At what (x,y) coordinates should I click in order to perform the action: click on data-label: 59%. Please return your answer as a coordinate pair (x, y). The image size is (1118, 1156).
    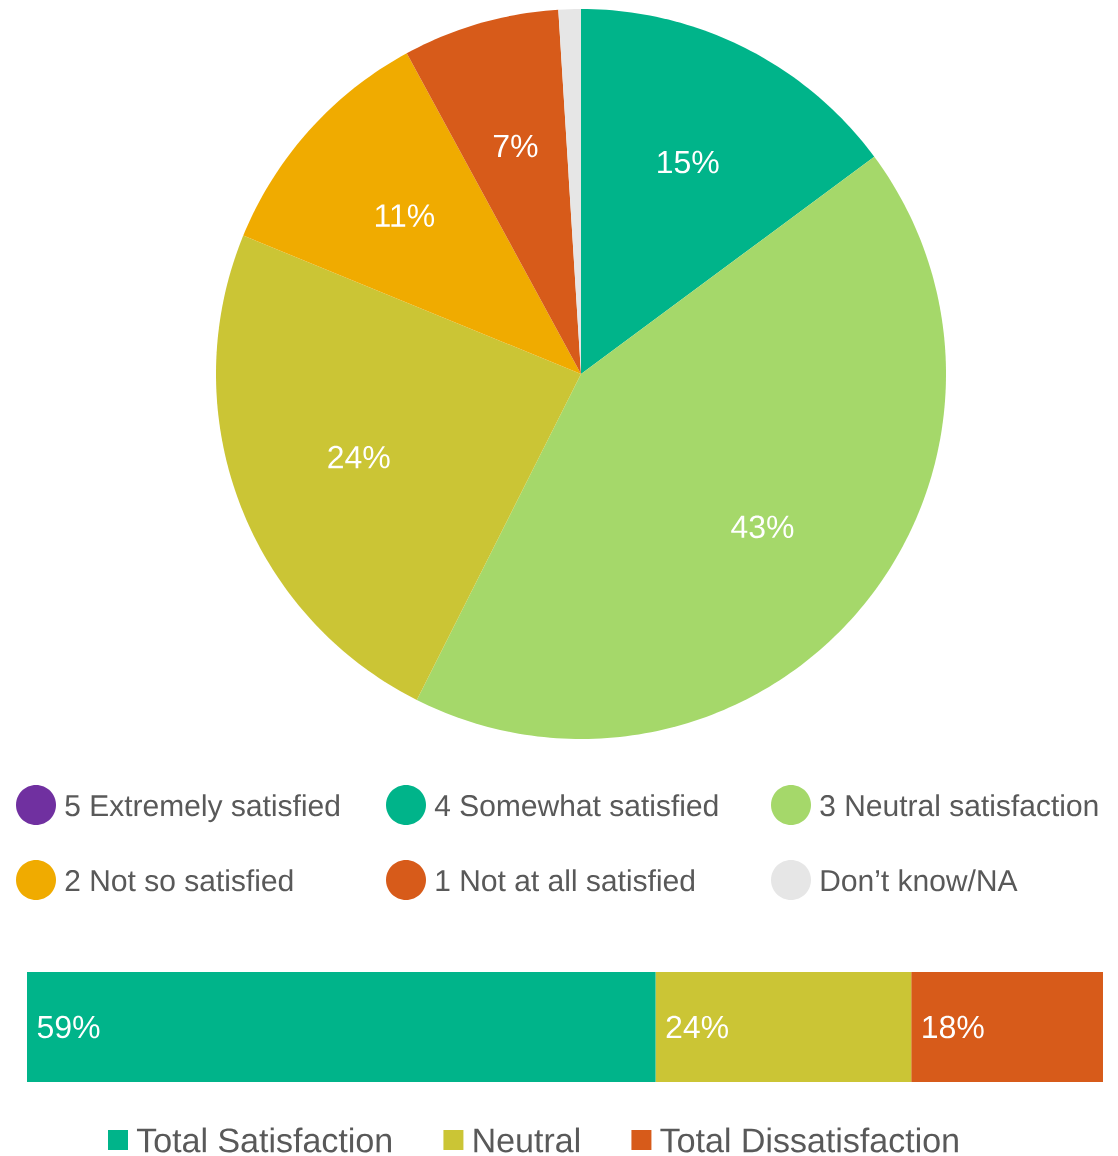
    Looking at the image, I should click on (68, 1027).